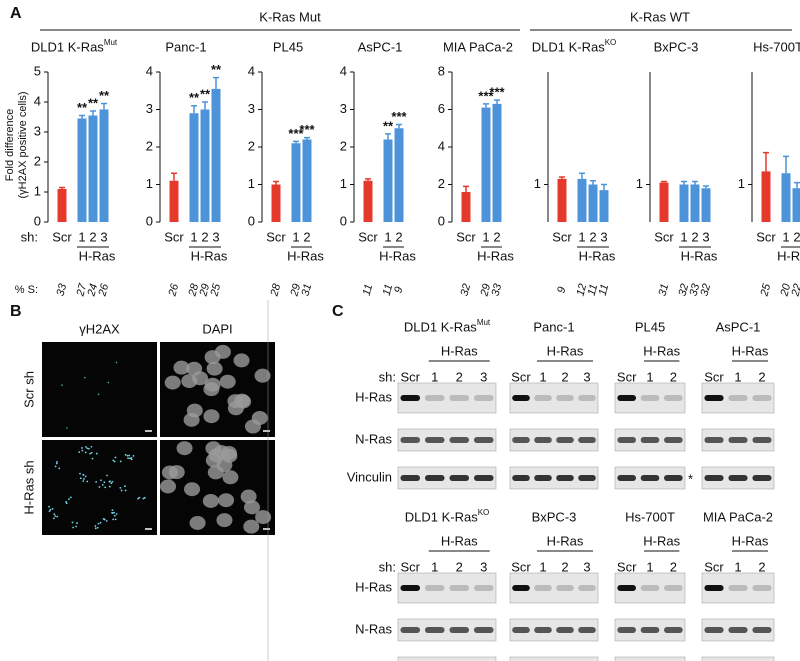 This screenshot has height=661, width=800. I want to click on title-superscript: Mut, so click(111, 42).